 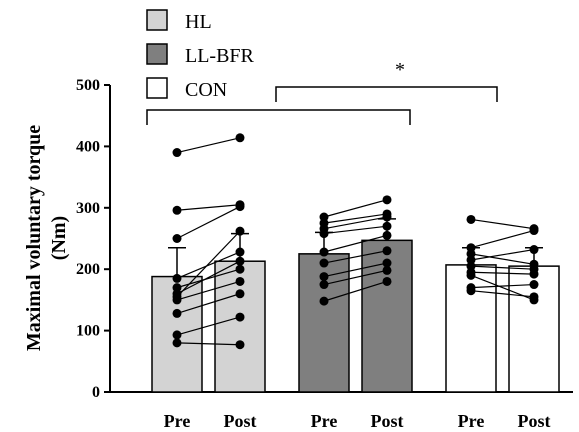 What do you see at coordinates (88, 85) in the screenshot?
I see `y-tick-label-500: 500` at bounding box center [88, 85].